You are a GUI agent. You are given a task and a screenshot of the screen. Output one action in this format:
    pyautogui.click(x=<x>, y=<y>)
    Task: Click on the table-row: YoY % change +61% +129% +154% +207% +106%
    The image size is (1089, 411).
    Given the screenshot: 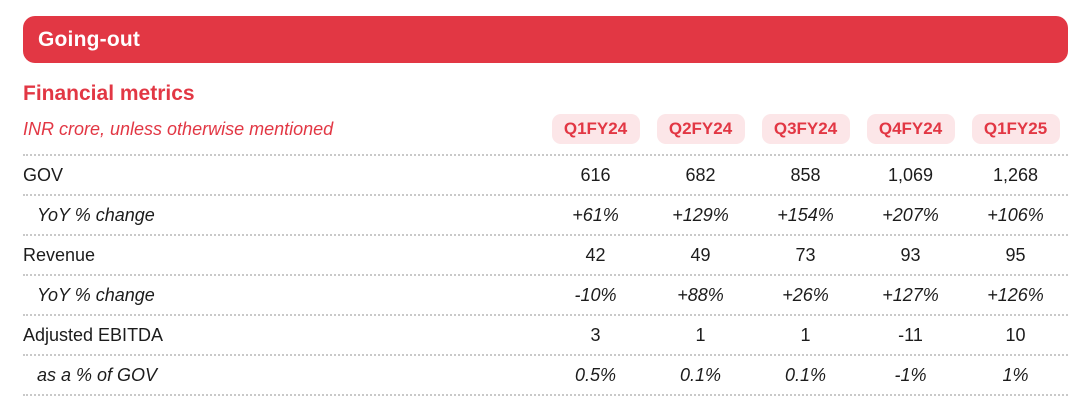 What is the action you would take?
    pyautogui.click(x=545, y=214)
    